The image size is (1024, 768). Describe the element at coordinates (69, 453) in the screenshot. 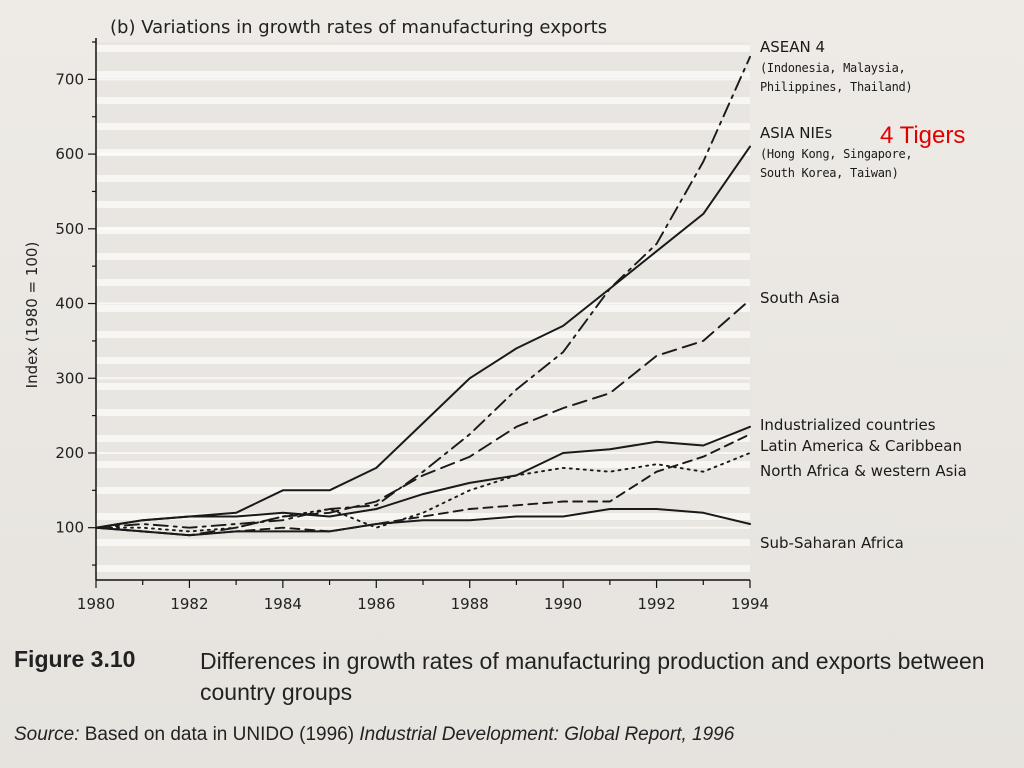

I see `y-tick-label-200: 200` at that location.